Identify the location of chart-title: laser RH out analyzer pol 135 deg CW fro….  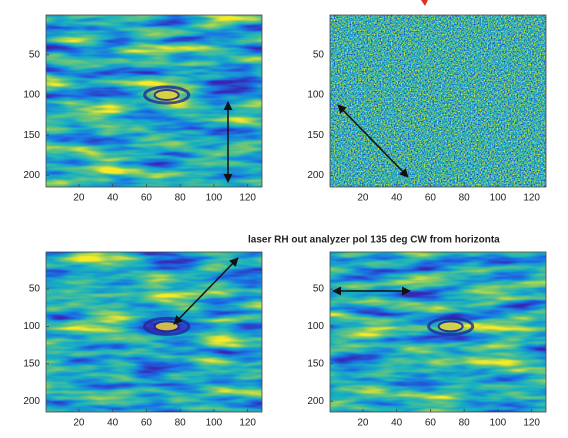
(374, 240).